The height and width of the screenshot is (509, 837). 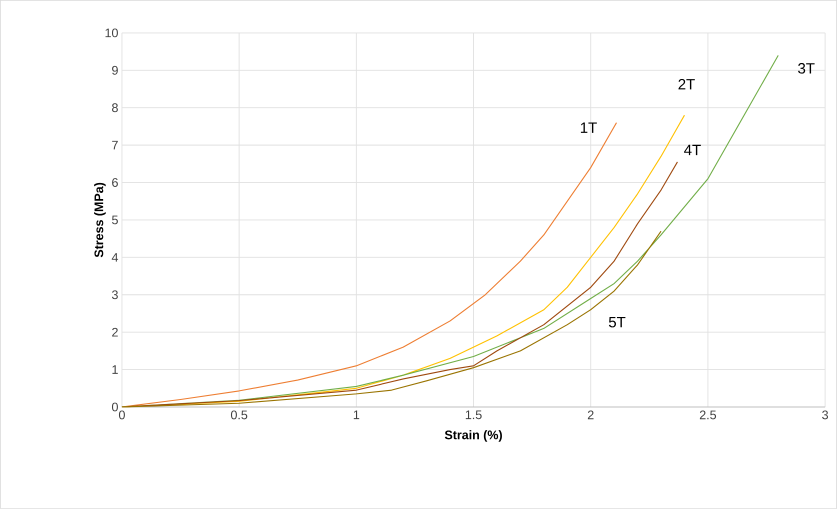 I want to click on series-label: 3T, so click(x=806, y=68).